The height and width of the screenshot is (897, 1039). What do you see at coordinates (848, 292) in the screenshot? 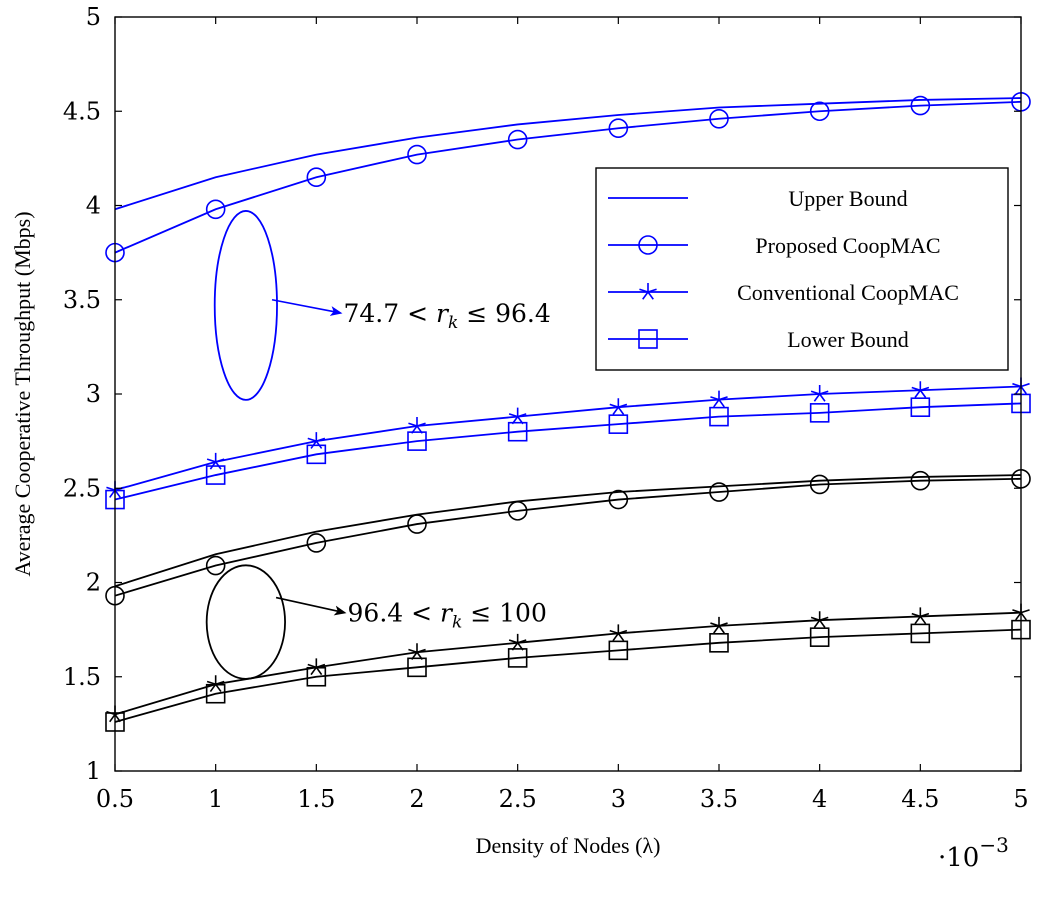
I see `legend-label: Conventional CoopMAC` at bounding box center [848, 292].